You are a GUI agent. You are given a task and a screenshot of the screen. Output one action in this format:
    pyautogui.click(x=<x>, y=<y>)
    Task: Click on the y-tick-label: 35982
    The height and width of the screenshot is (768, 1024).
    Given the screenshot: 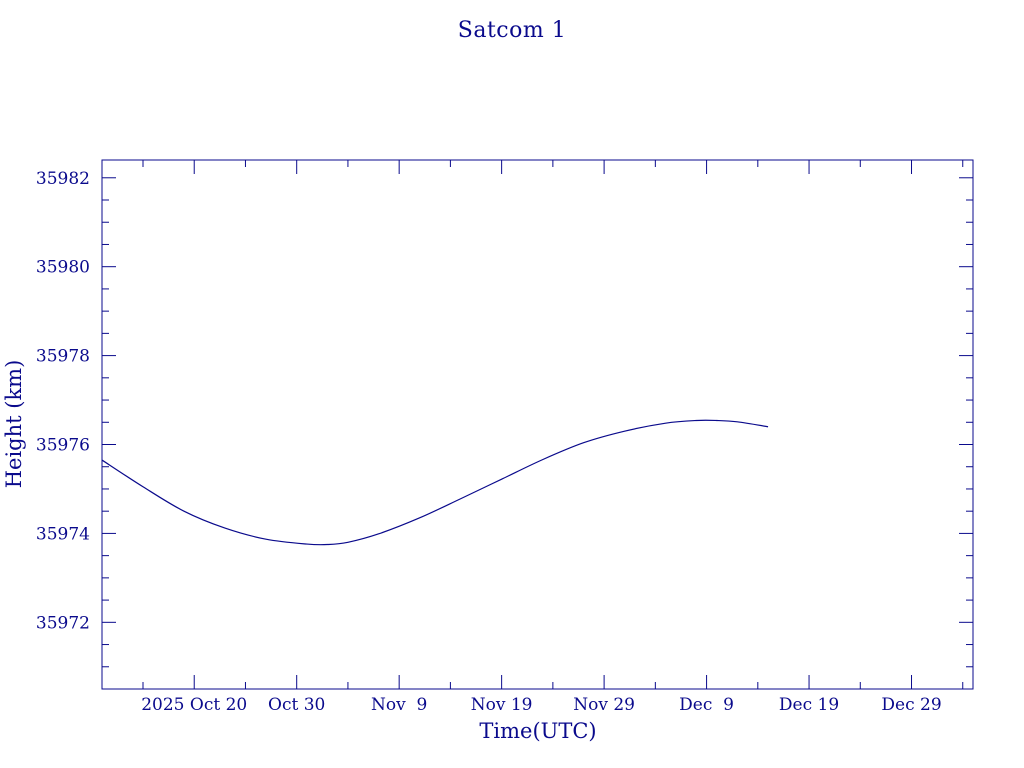 What is the action you would take?
    pyautogui.click(x=63, y=179)
    